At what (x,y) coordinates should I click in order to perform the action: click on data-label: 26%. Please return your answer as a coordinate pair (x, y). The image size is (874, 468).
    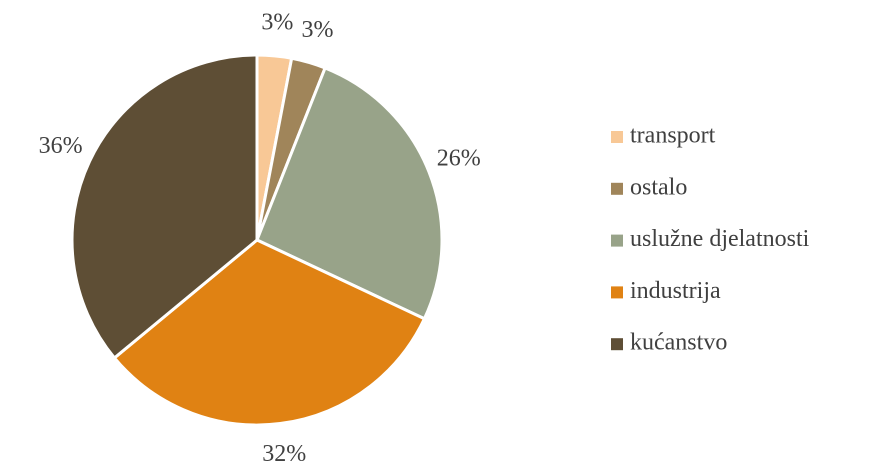
    Looking at the image, I should click on (459, 159).